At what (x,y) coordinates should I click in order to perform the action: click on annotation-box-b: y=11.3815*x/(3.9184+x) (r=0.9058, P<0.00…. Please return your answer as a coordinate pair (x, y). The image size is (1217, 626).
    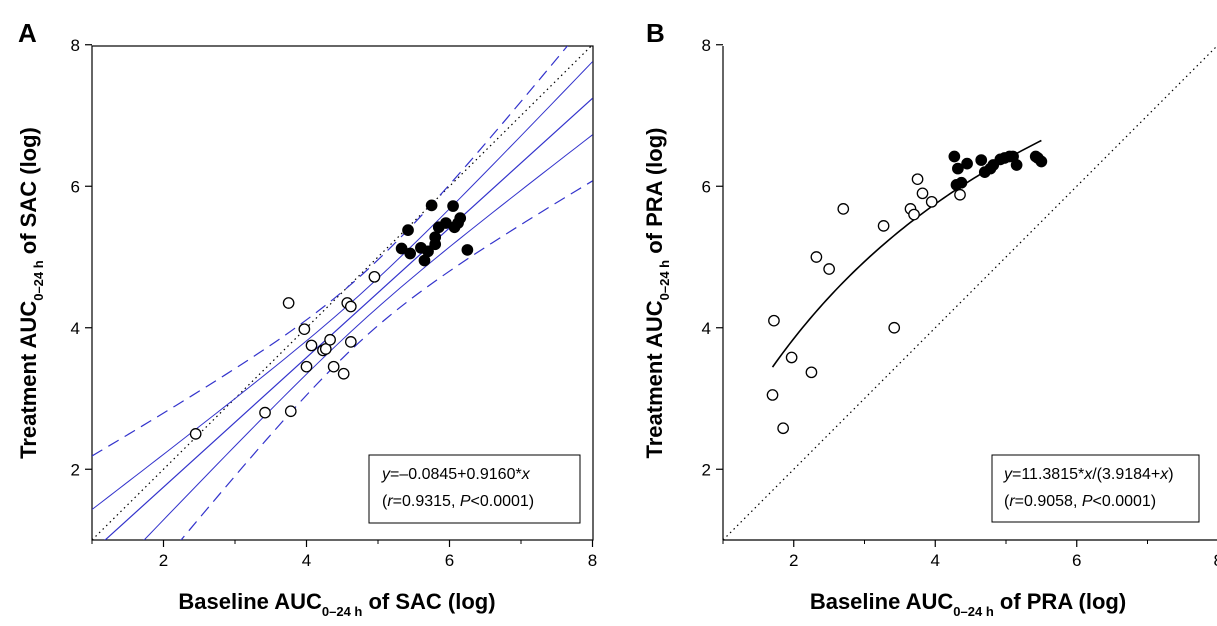
    Looking at the image, I should click on (1095, 488).